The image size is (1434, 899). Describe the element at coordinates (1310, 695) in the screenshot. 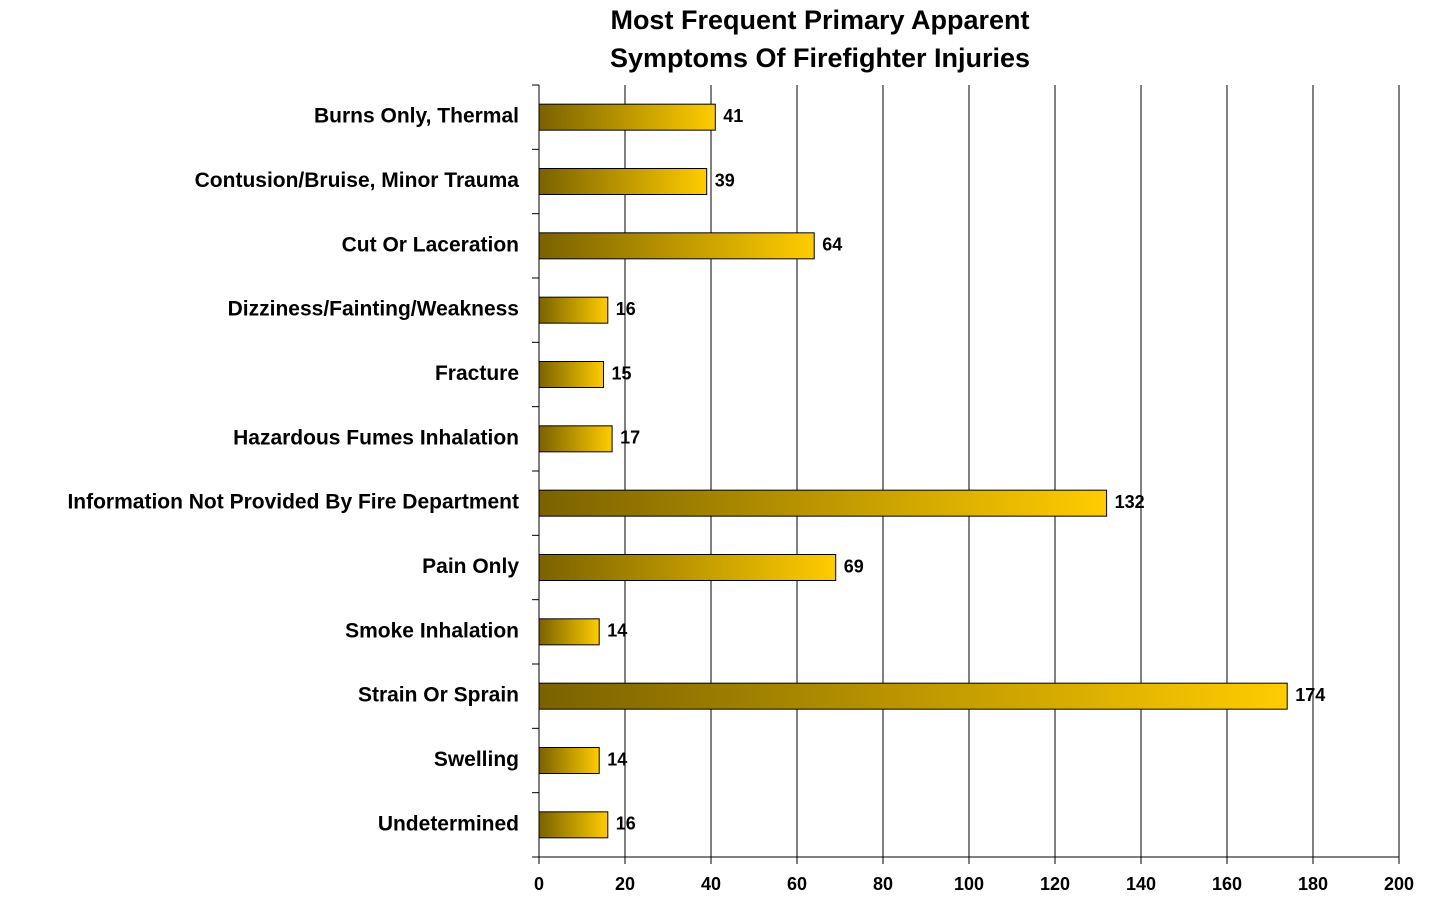

I see `value-label: 174` at that location.